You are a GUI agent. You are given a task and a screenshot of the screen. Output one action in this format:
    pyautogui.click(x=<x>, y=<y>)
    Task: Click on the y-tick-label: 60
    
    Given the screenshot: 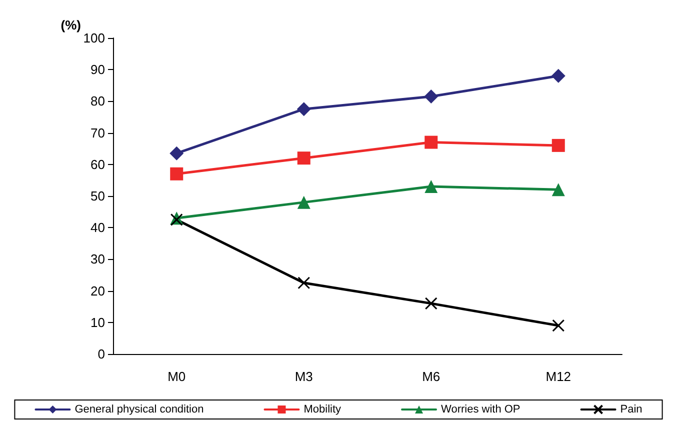 What is the action you would take?
    pyautogui.click(x=97, y=164)
    